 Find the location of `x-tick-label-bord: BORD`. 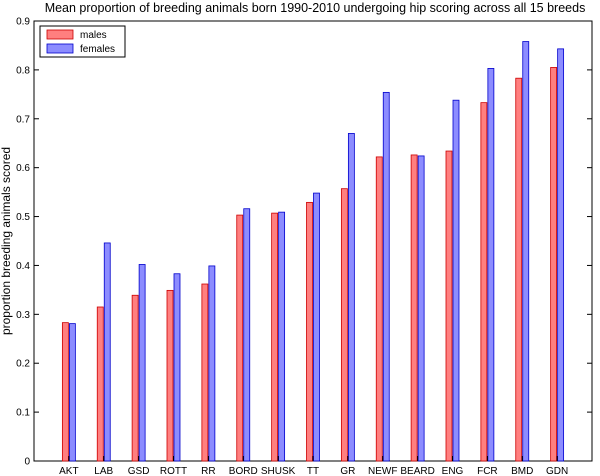

x-tick-label-bord: BORD is located at coordinates (243, 471).